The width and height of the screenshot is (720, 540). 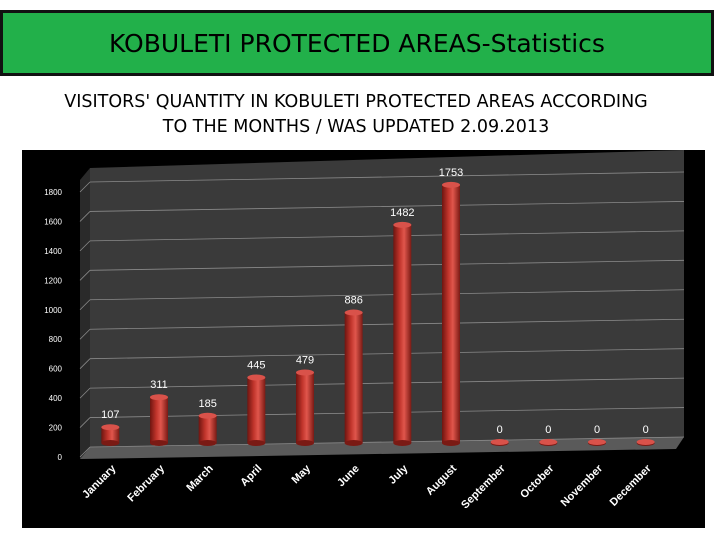 I want to click on y-tick-label: 400, so click(x=56, y=398).